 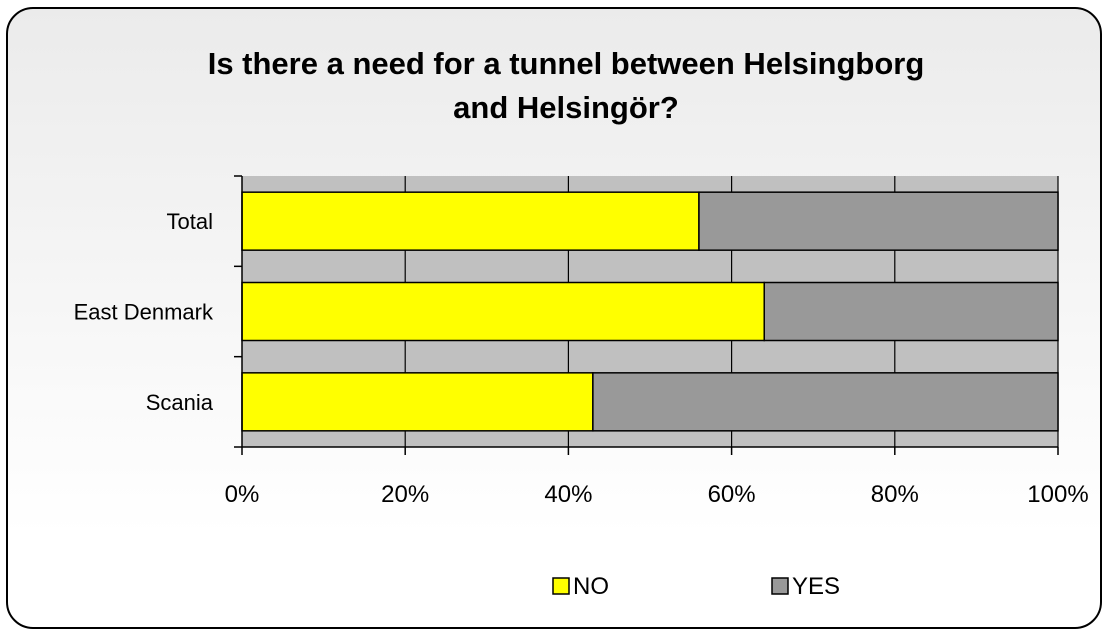 I want to click on bar-yes-total, so click(x=878, y=221).